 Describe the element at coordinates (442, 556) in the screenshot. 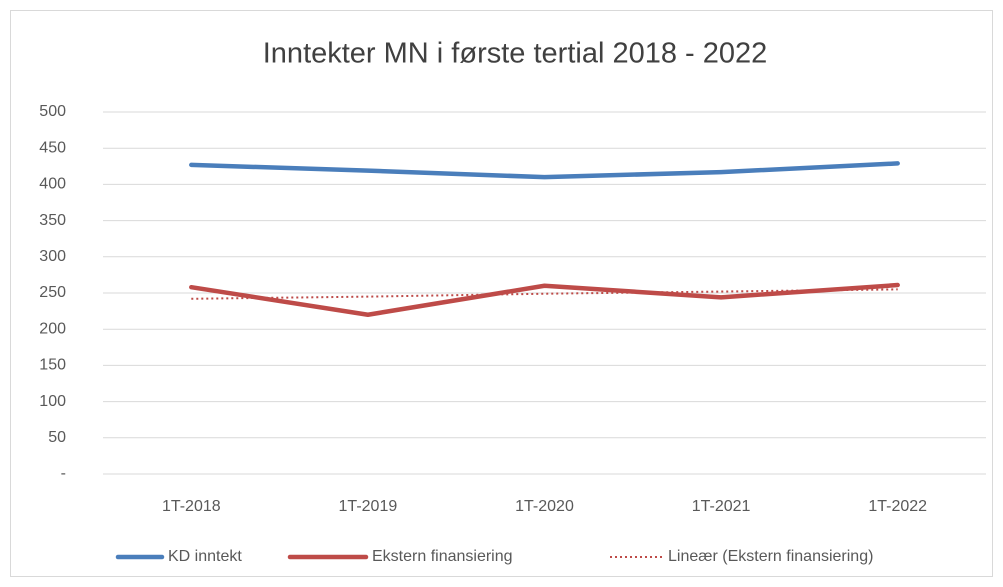

I see `legend-label: Ekstern finansiering` at that location.